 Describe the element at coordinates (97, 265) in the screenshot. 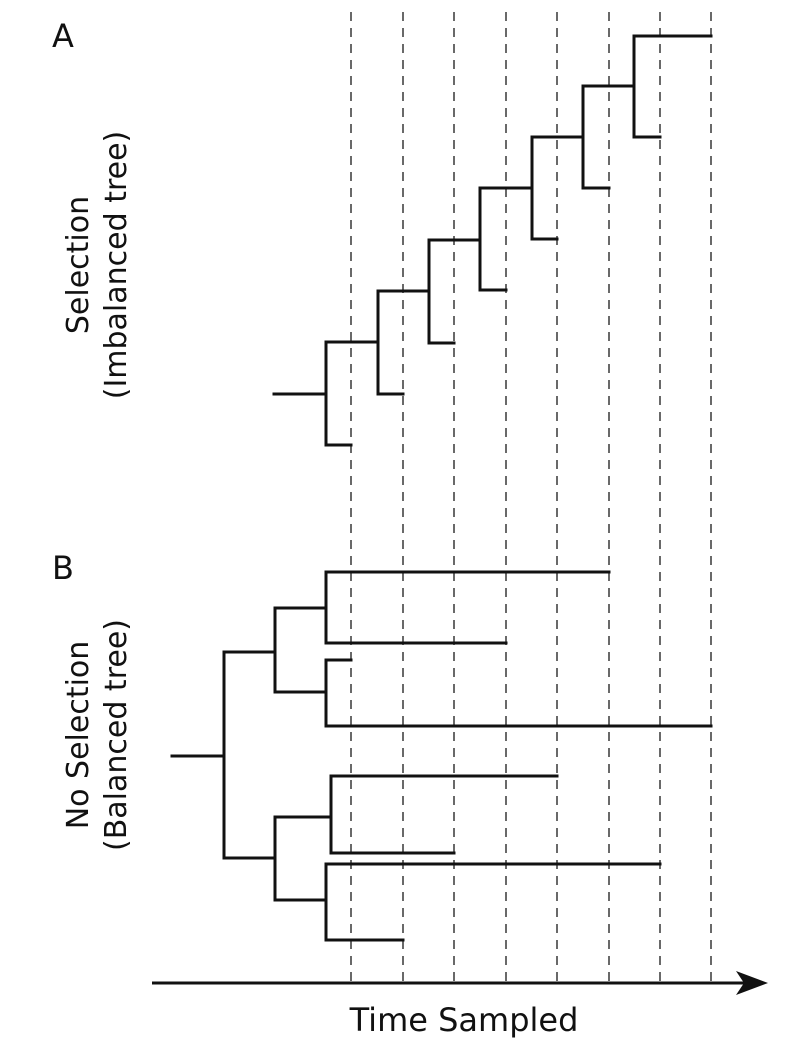

I see `panel-a-title: Selection (Imbalanced tree)` at that location.